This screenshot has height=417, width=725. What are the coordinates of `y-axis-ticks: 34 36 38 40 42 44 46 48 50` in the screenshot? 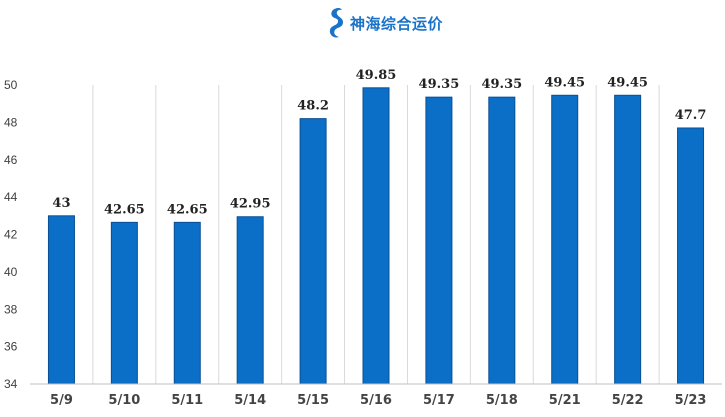 It's located at (11, 234).